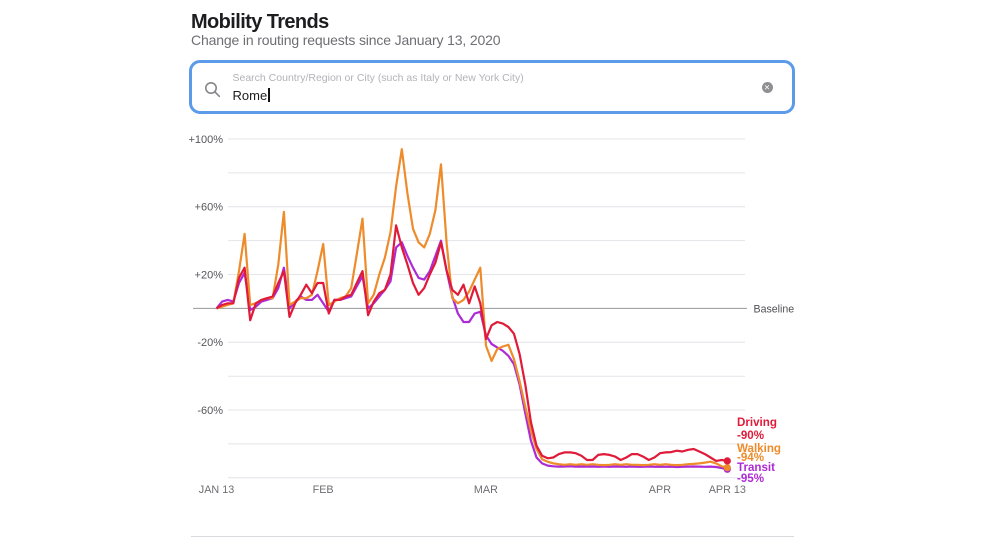 The width and height of the screenshot is (994, 558). I want to click on svg-text: -60%, so click(210, 411).